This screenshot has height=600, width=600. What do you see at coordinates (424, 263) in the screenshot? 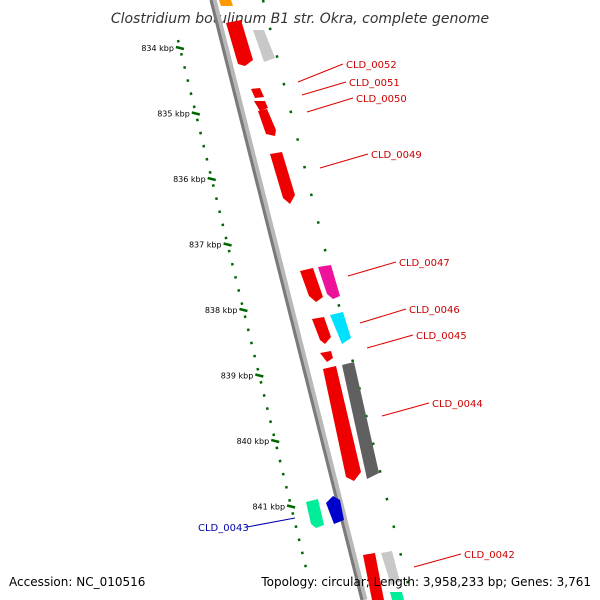
I see `gene-label-cld-0047: CLD_0047` at bounding box center [424, 263].